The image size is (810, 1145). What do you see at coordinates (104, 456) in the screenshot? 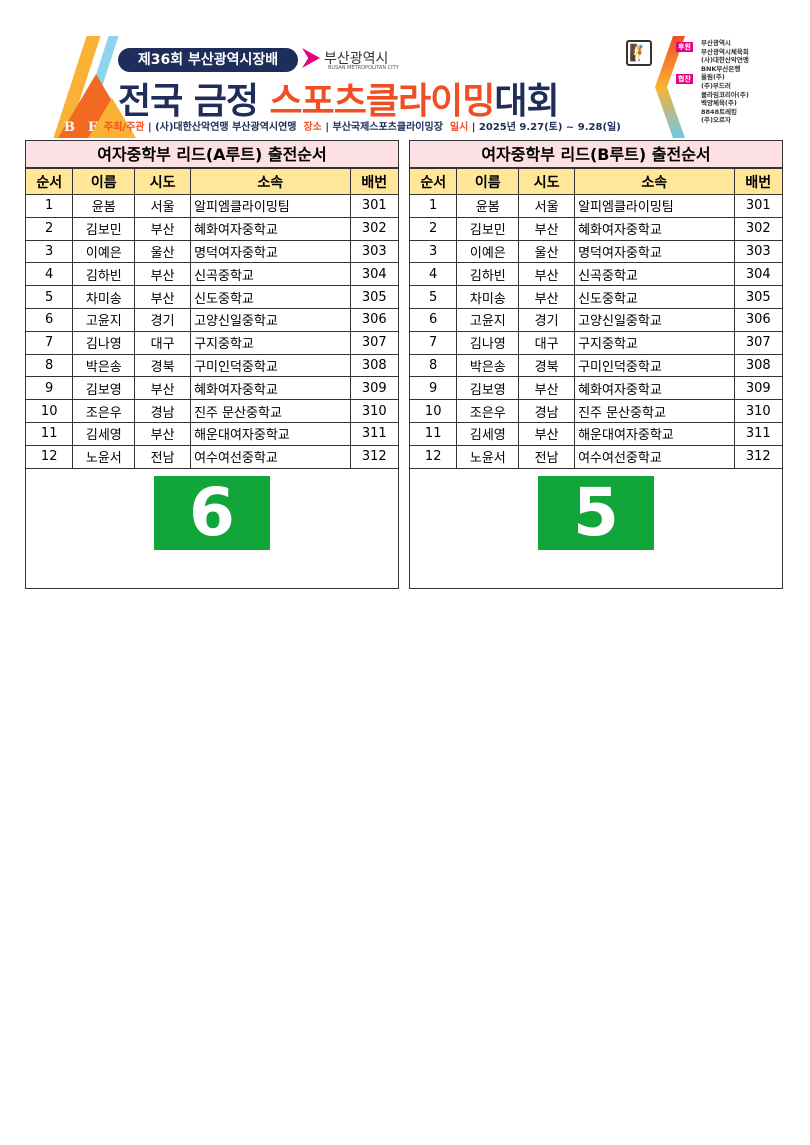
I see `table-cell: 노윤서` at bounding box center [104, 456].